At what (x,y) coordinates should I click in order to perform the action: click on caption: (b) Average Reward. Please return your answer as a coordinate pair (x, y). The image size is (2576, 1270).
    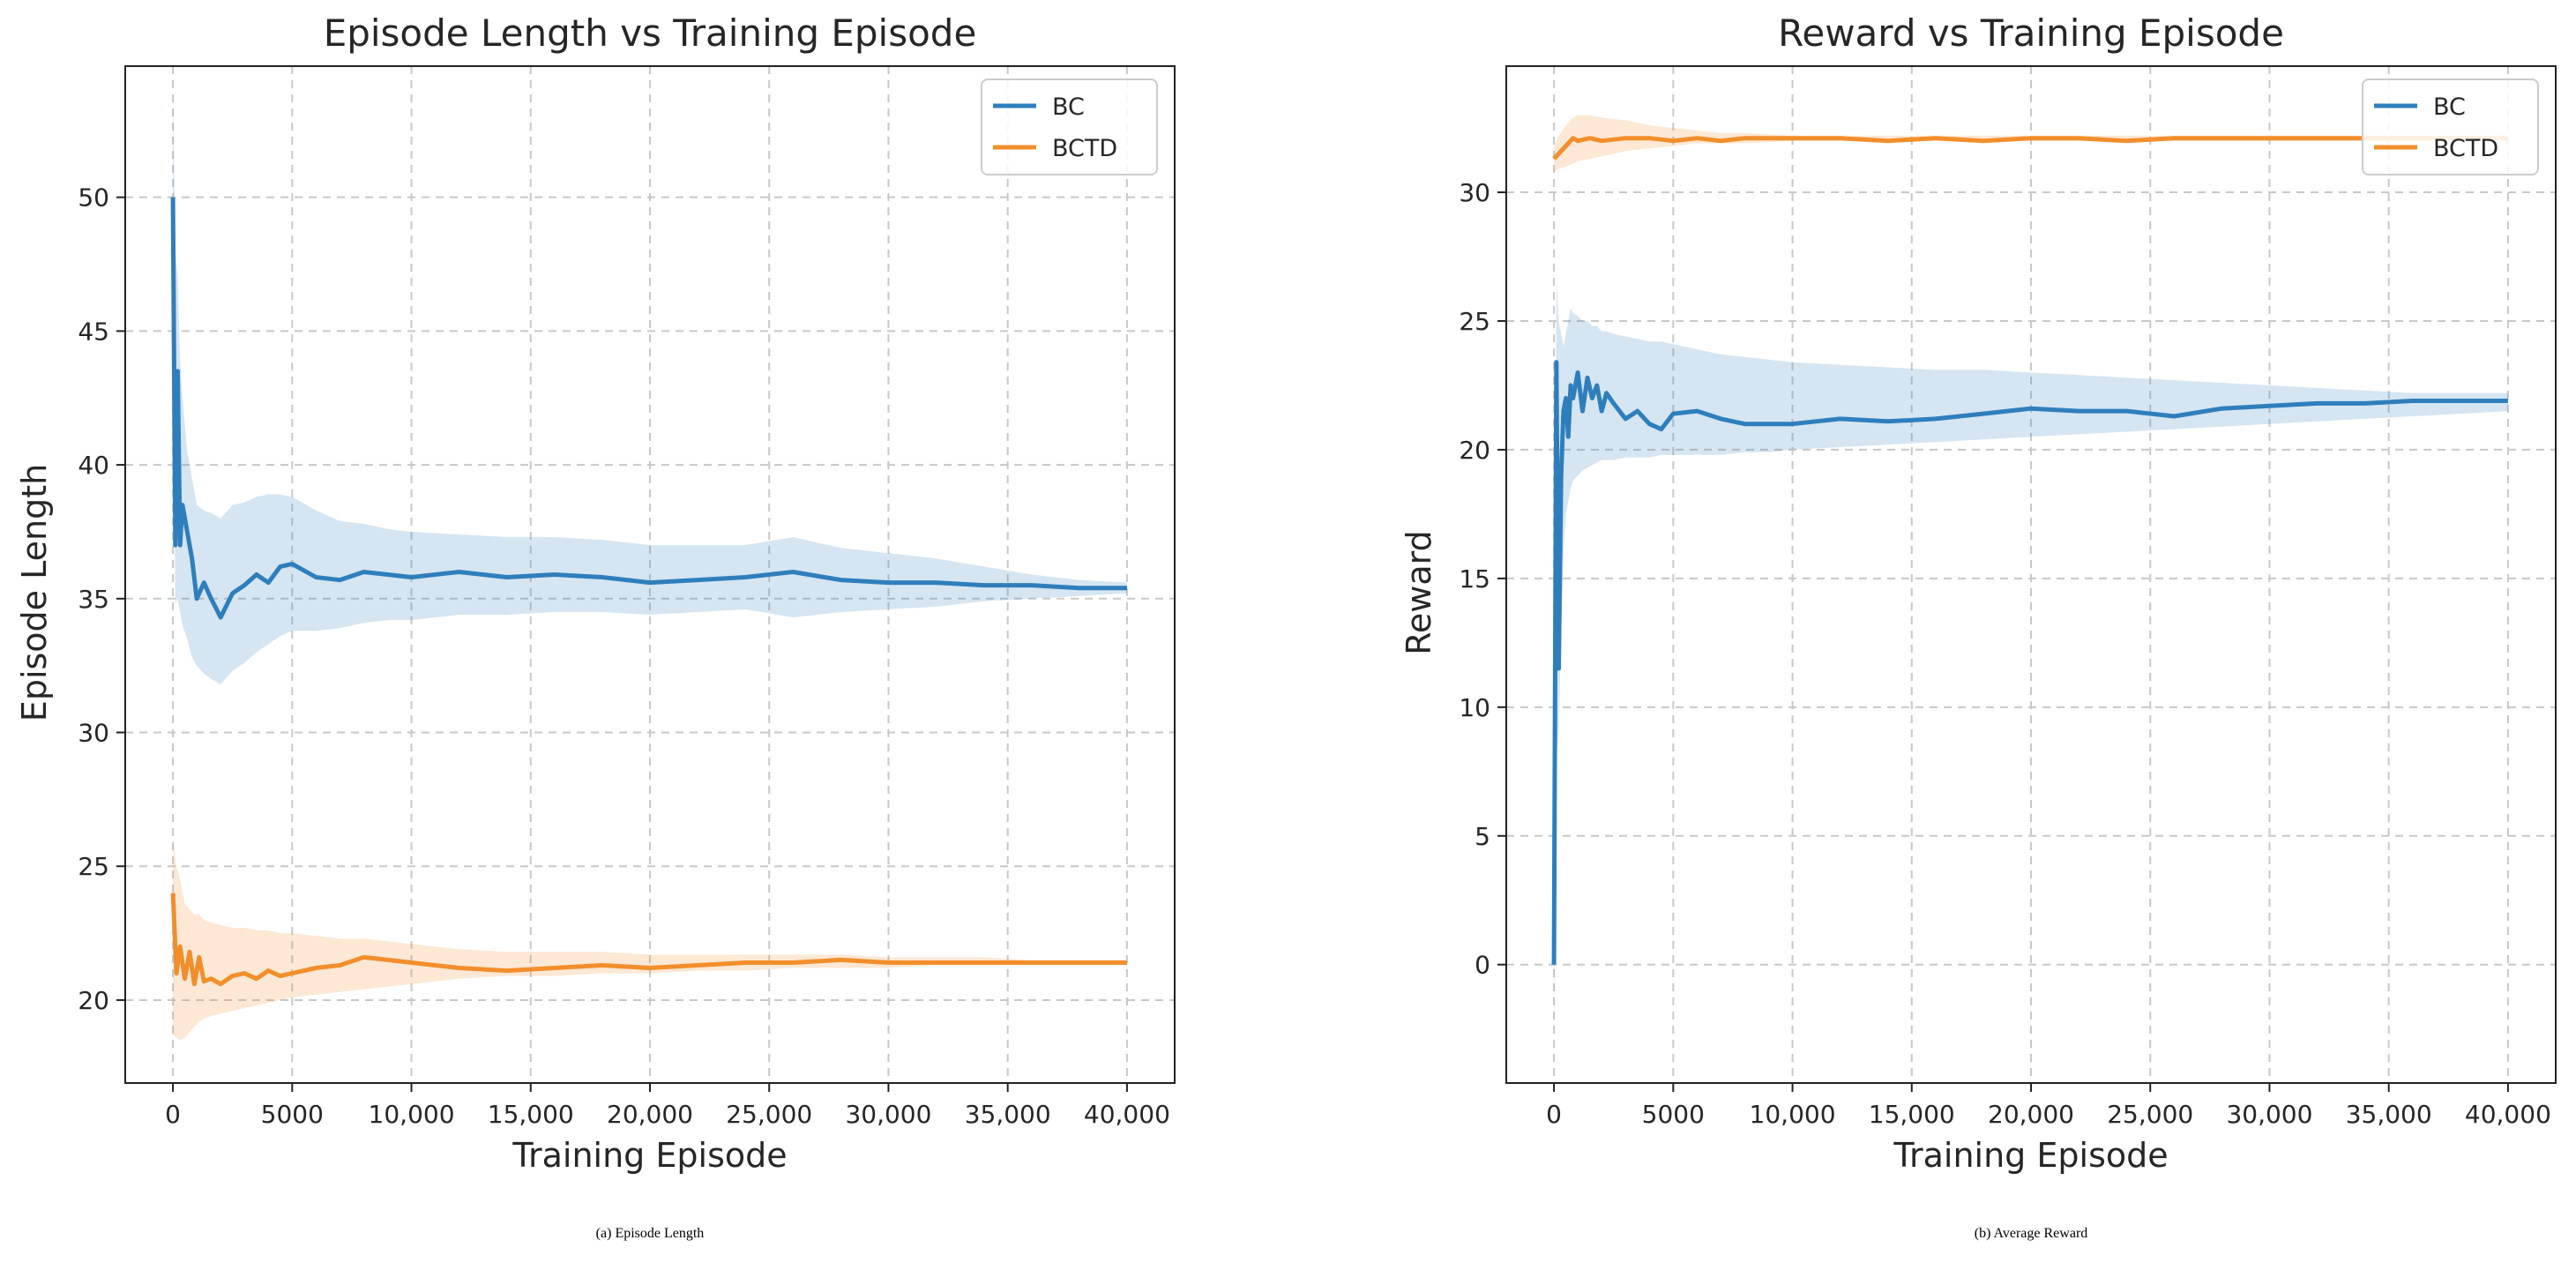
    Looking at the image, I should click on (2031, 1233).